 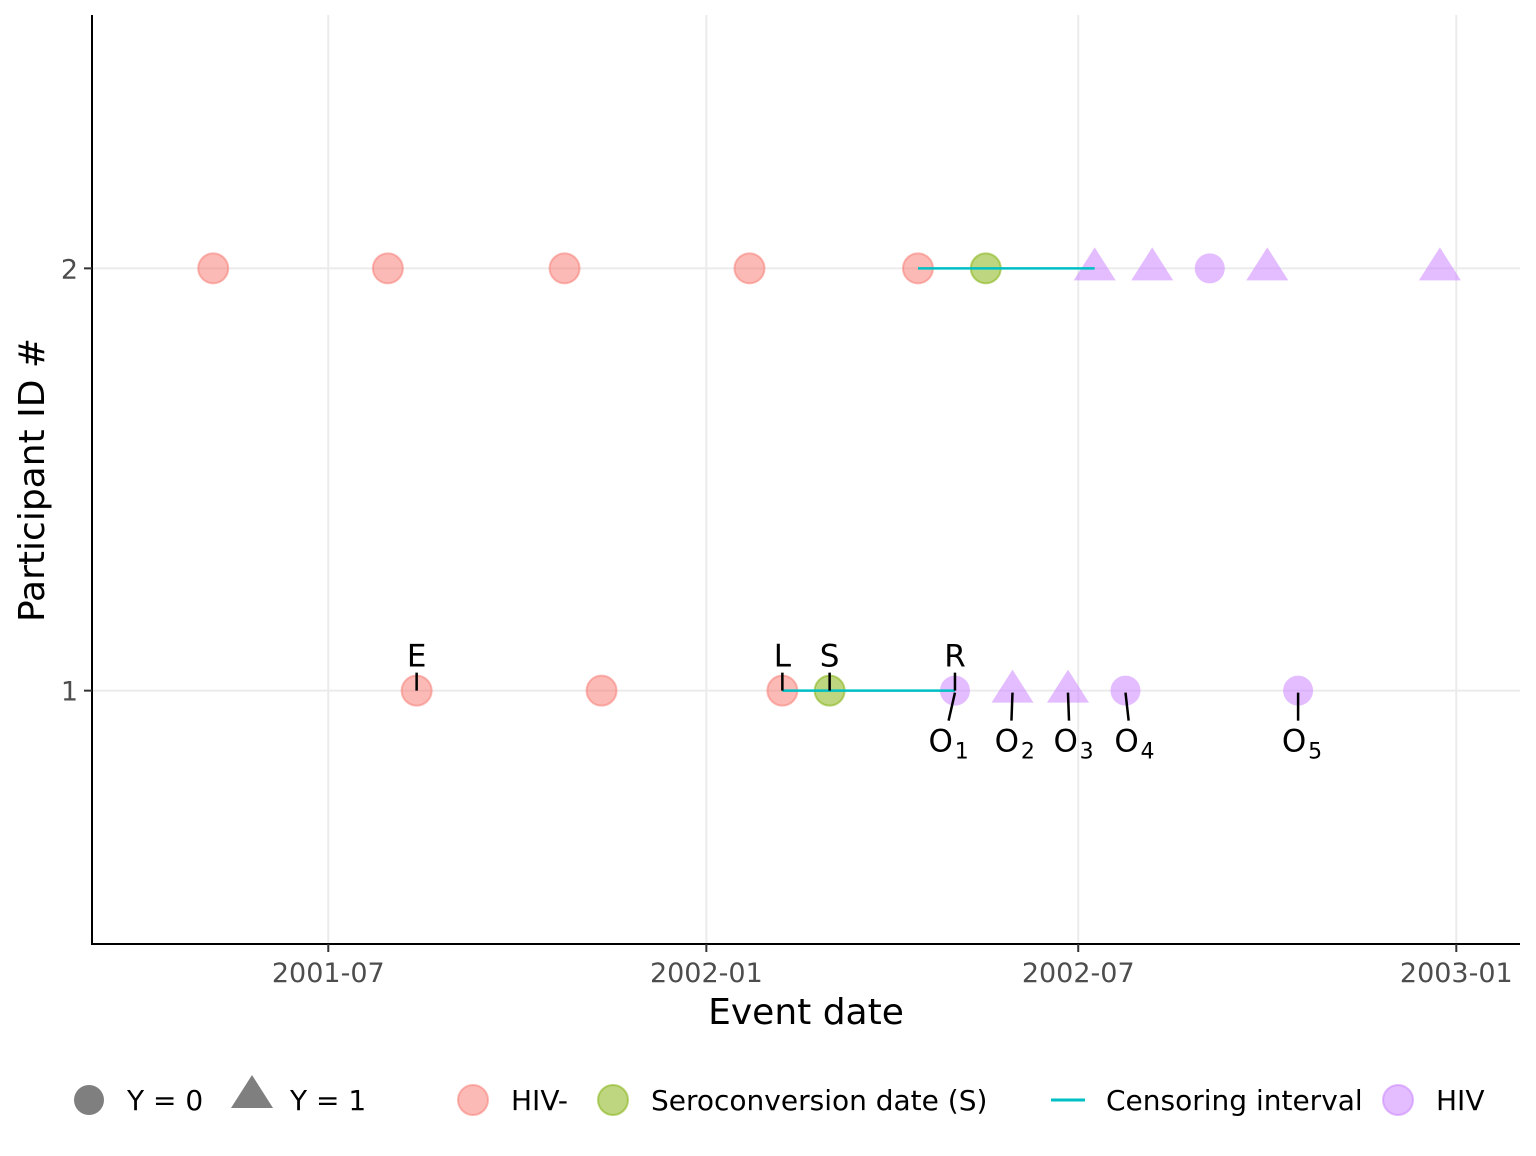 I want to click on legend-label: HIV, so click(x=1460, y=1100).